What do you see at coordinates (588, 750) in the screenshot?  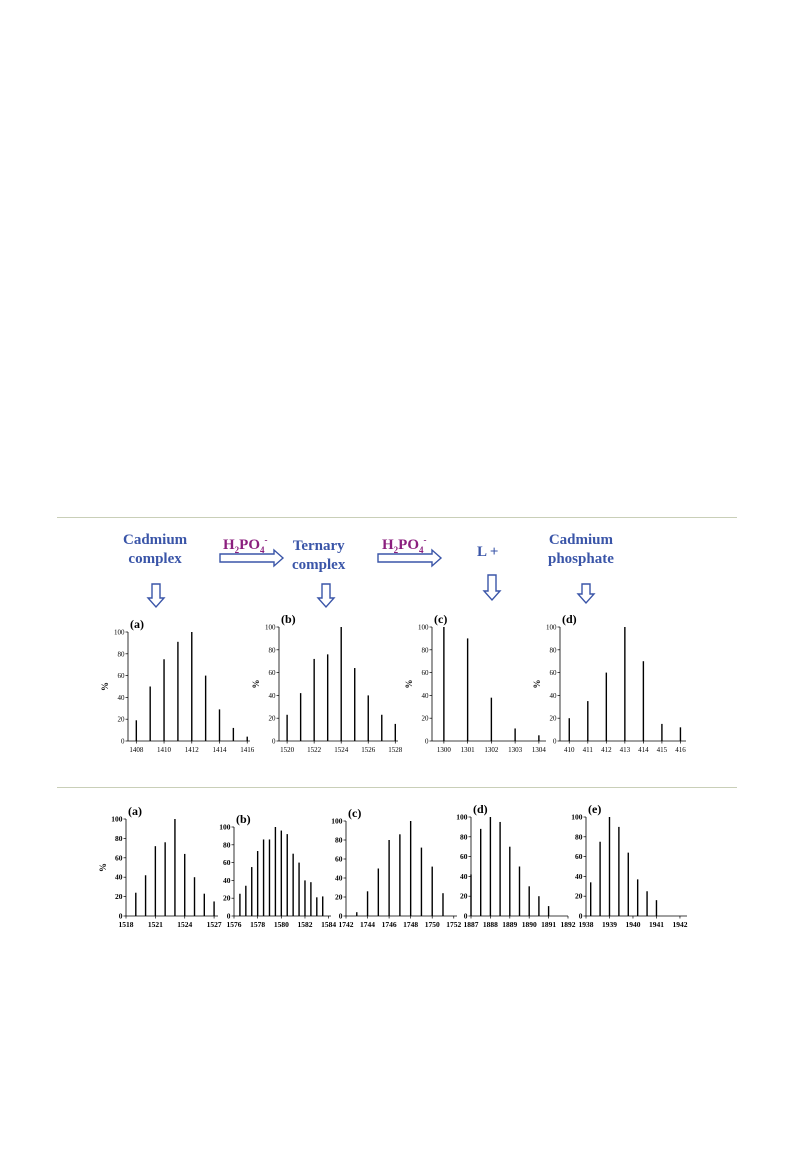 I see `x-tick-label: 411` at bounding box center [588, 750].